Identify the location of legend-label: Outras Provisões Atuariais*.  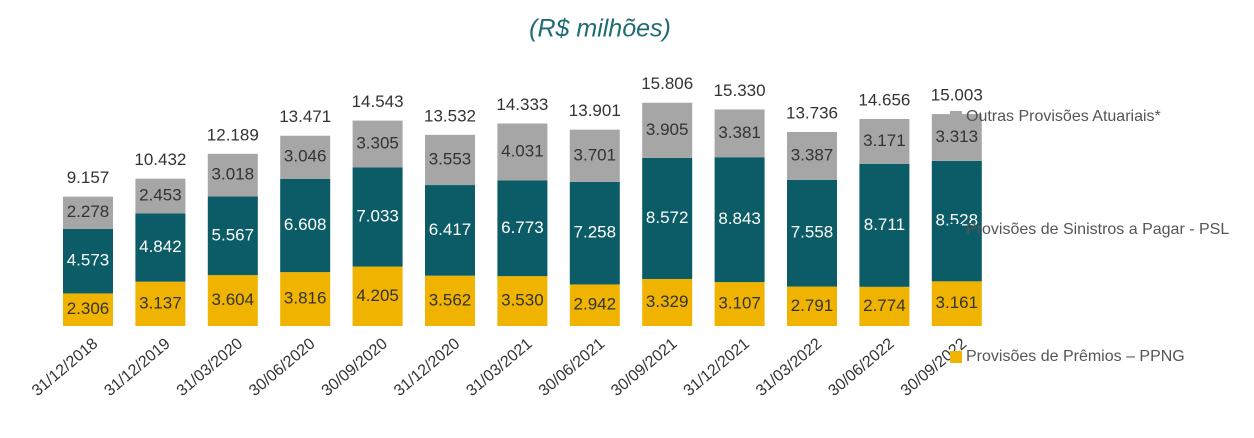
(1063, 116).